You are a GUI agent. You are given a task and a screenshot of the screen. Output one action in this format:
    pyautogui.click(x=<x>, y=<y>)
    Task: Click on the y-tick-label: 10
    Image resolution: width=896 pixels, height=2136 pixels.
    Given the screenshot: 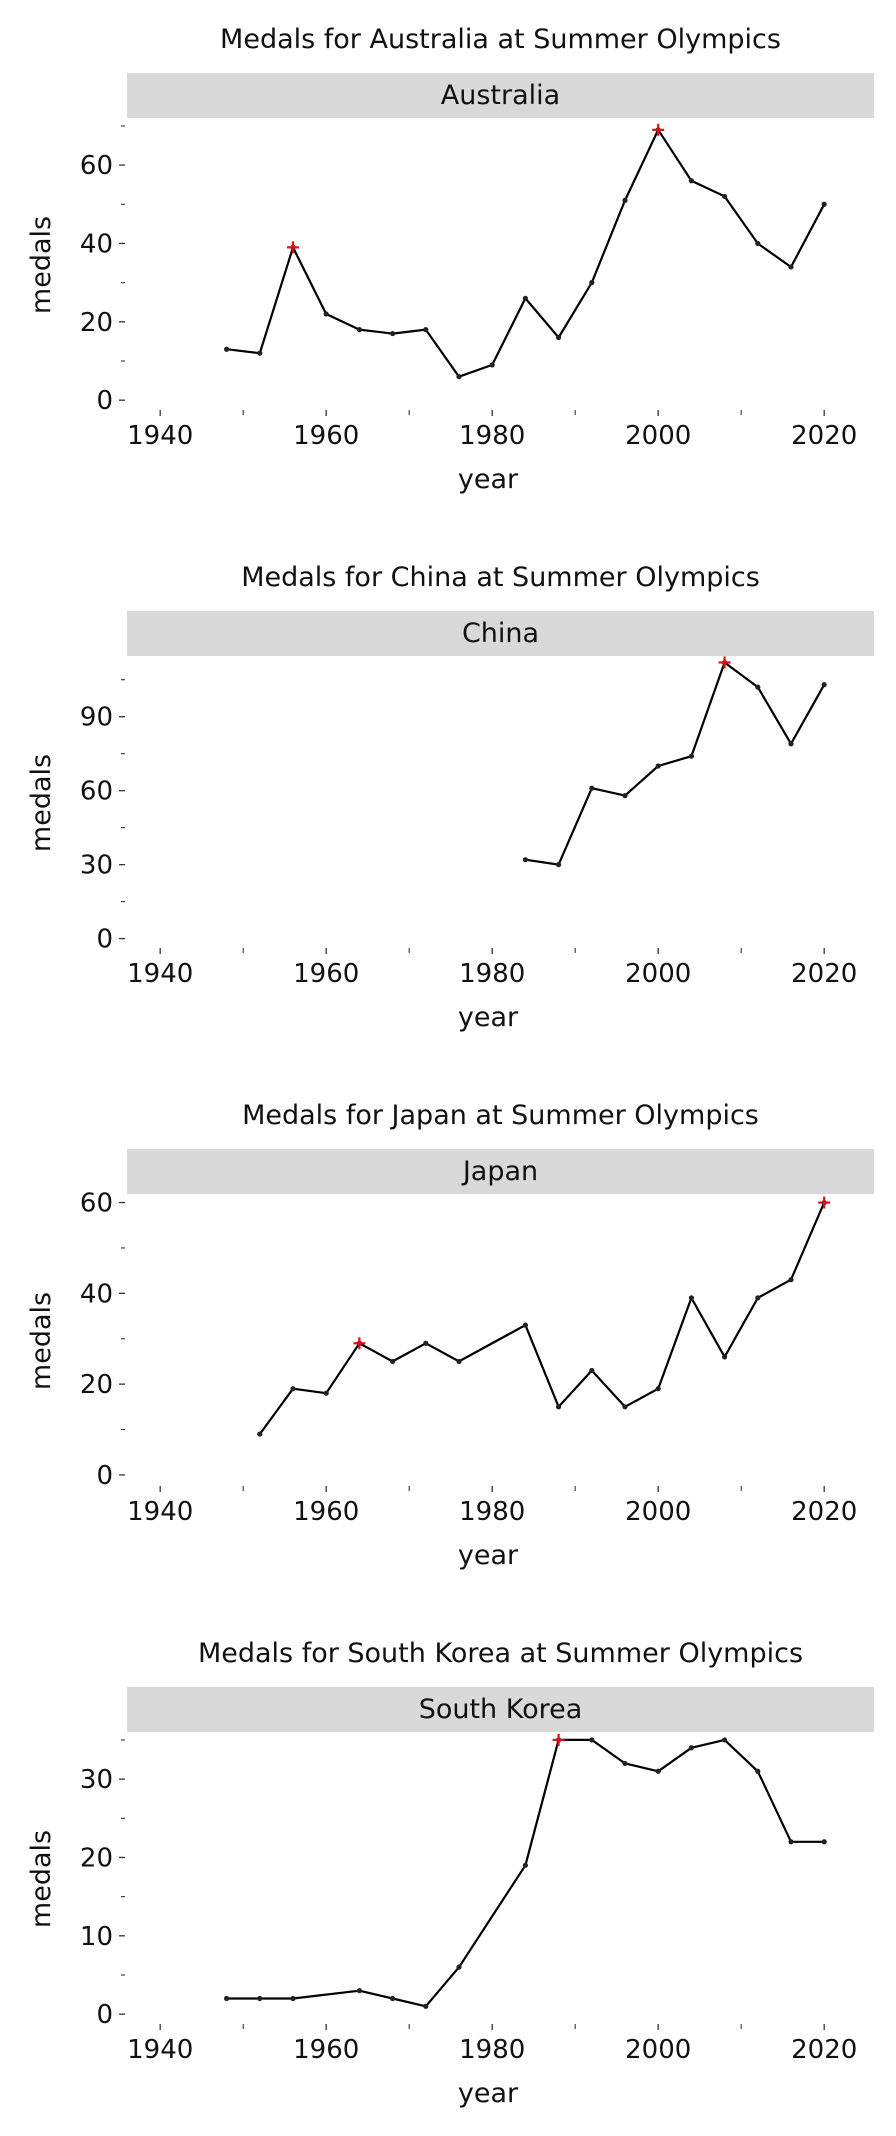 What is the action you would take?
    pyautogui.click(x=96, y=1937)
    